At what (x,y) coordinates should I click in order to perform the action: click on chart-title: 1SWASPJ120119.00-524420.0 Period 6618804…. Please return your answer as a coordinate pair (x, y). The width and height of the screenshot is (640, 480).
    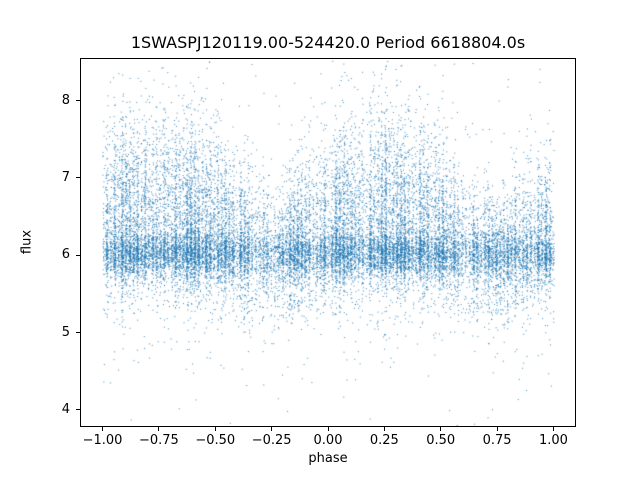
    Looking at the image, I should click on (328, 42).